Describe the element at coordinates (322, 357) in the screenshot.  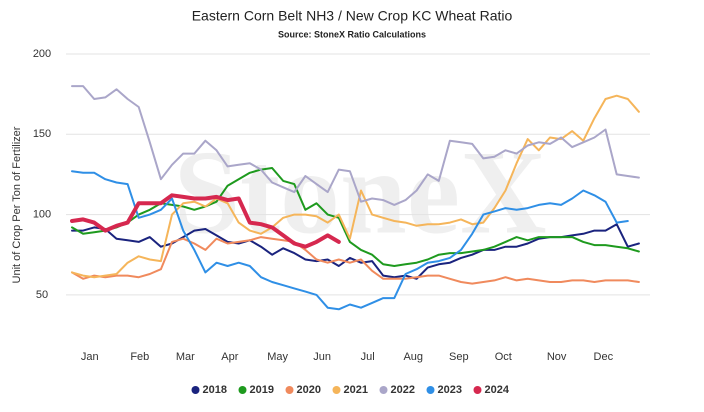
I see `x-tick-label: Jun` at that location.